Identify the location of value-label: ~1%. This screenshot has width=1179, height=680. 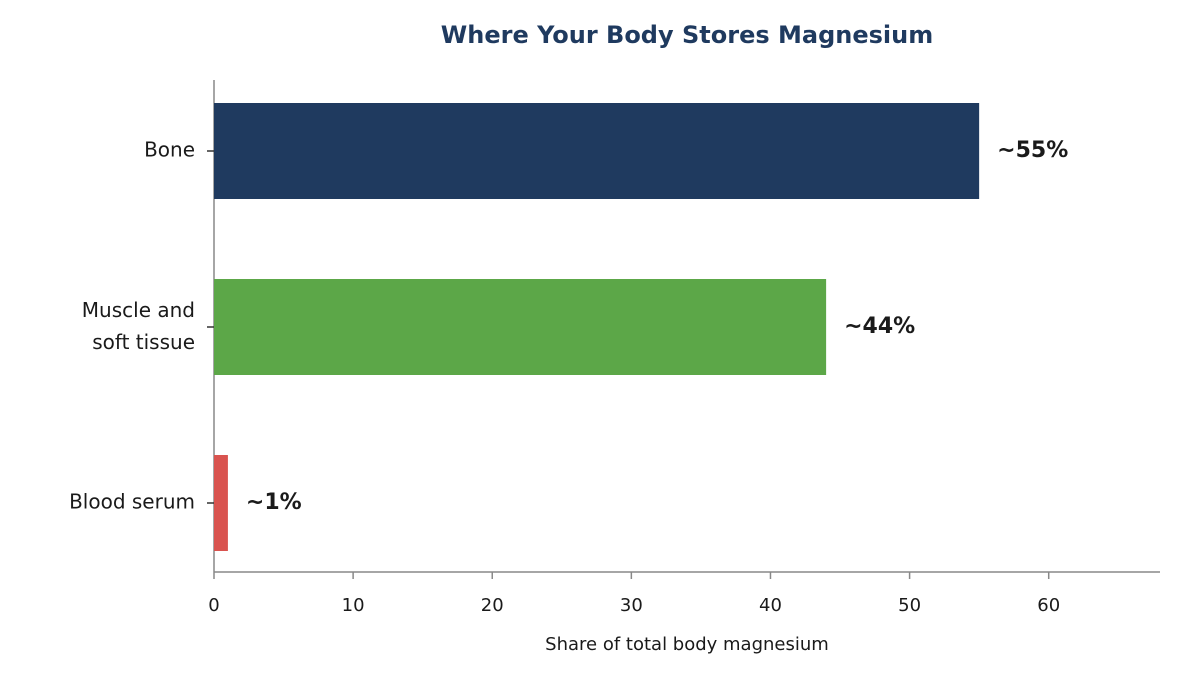
(274, 502).